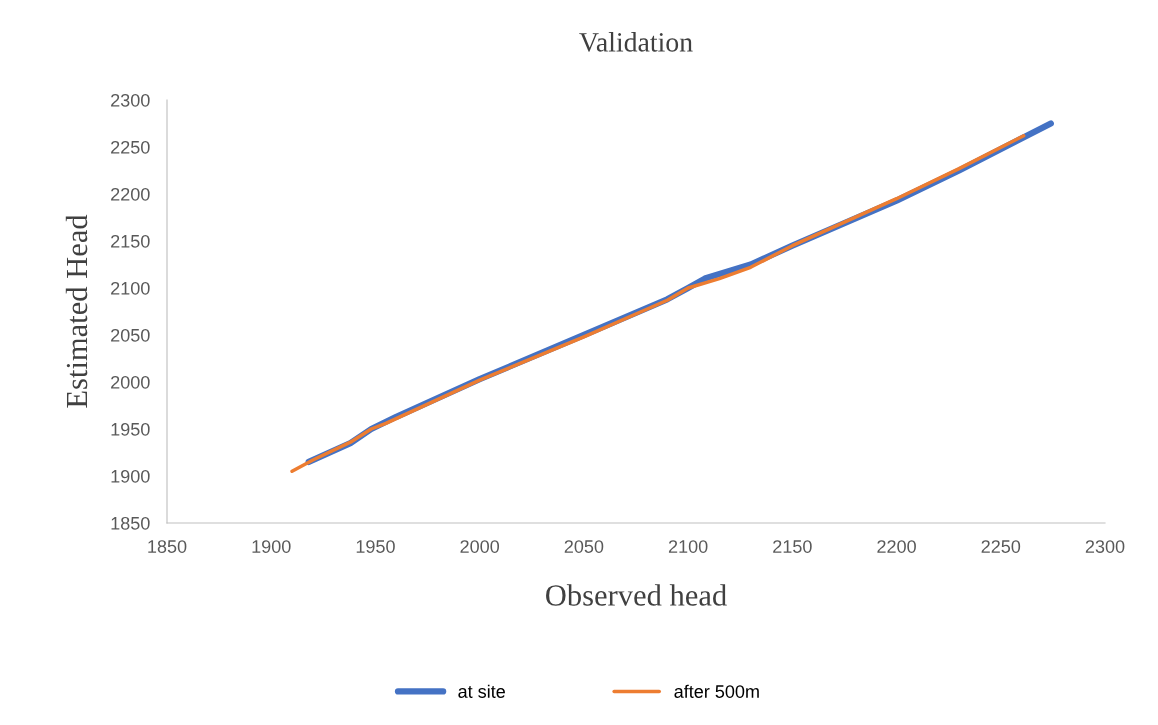 Image resolution: width=1158 pixels, height=725 pixels. What do you see at coordinates (375, 546) in the screenshot?
I see `x-tick-label: 1950` at bounding box center [375, 546].